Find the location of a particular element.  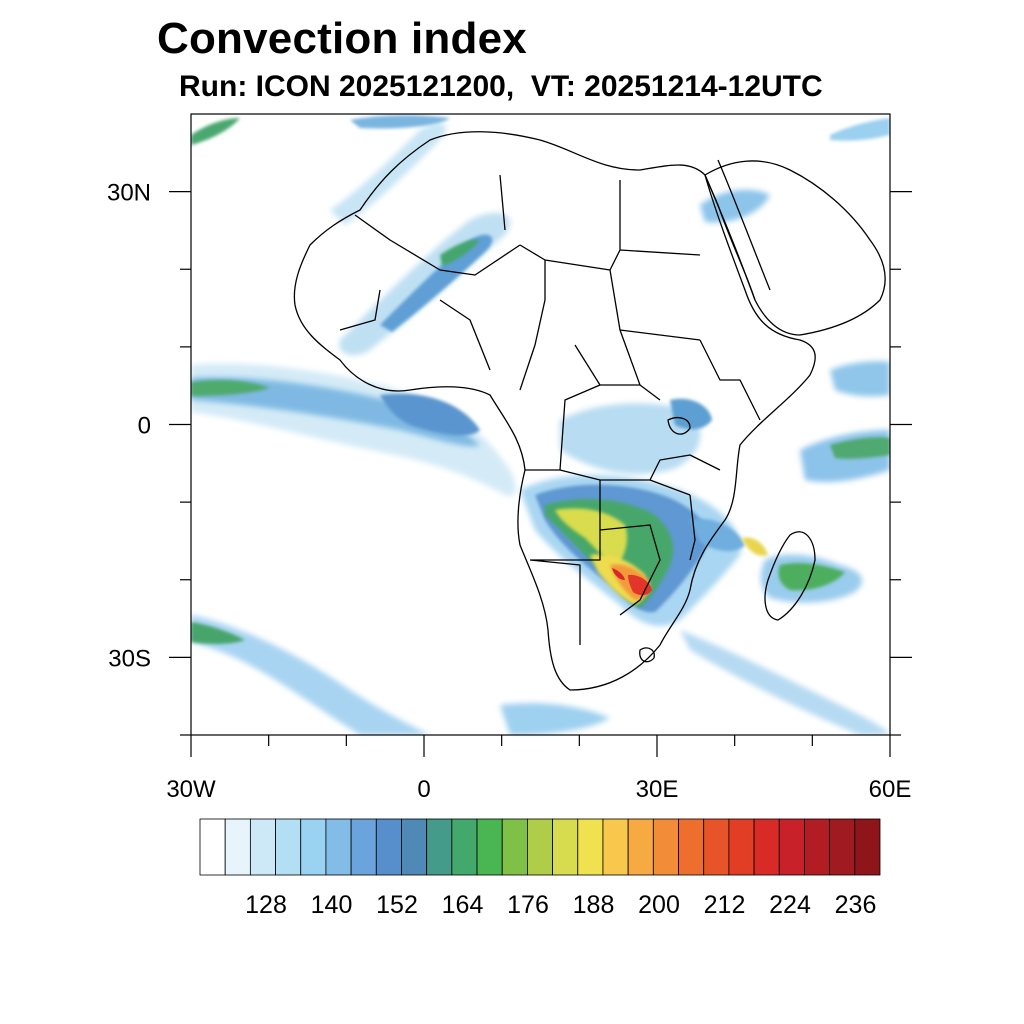

colorbar is located at coordinates (540, 847).